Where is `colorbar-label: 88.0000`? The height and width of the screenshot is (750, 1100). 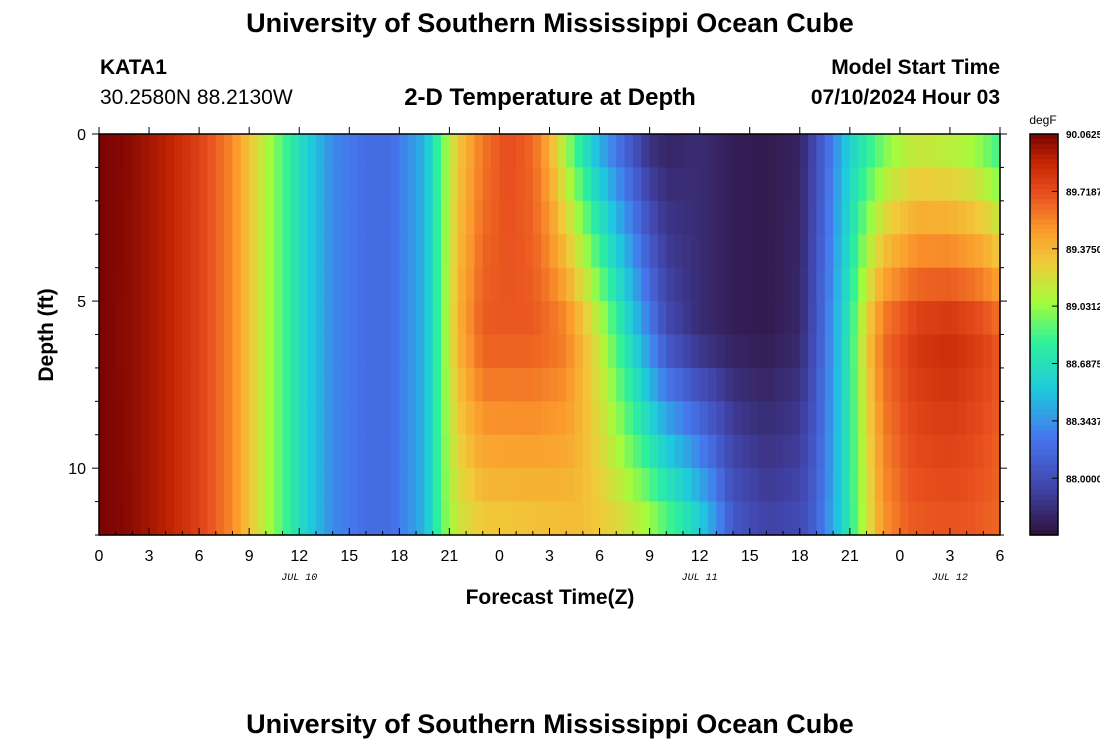
colorbar-label: 88.0000 is located at coordinates (1083, 479).